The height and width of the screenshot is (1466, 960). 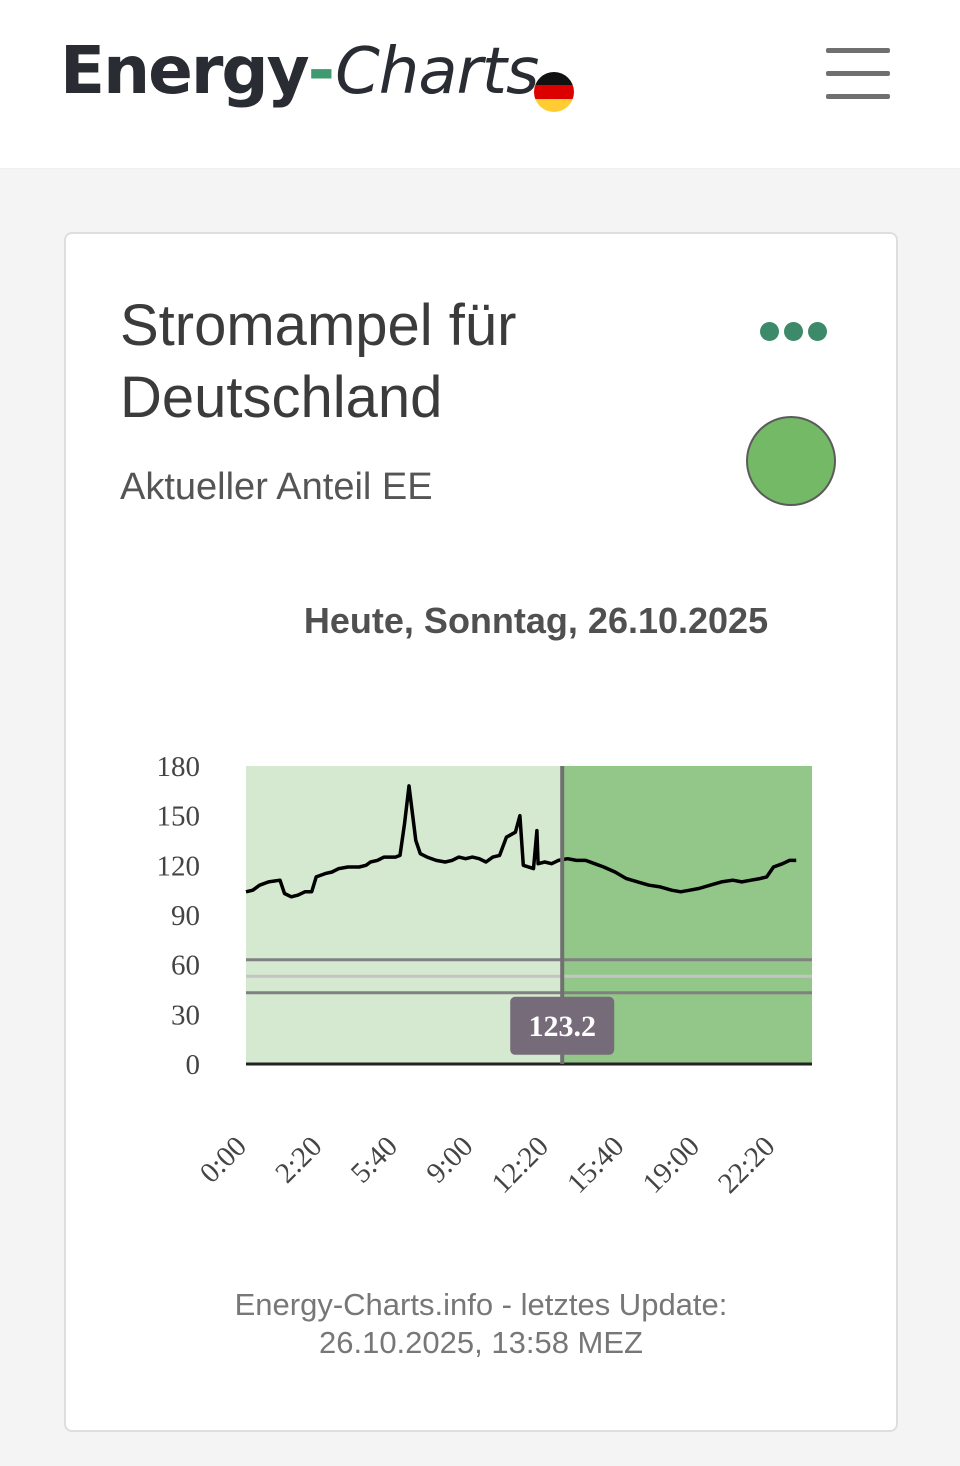 What do you see at coordinates (185, 70) in the screenshot?
I see `logo-energy-text: Energy` at bounding box center [185, 70].